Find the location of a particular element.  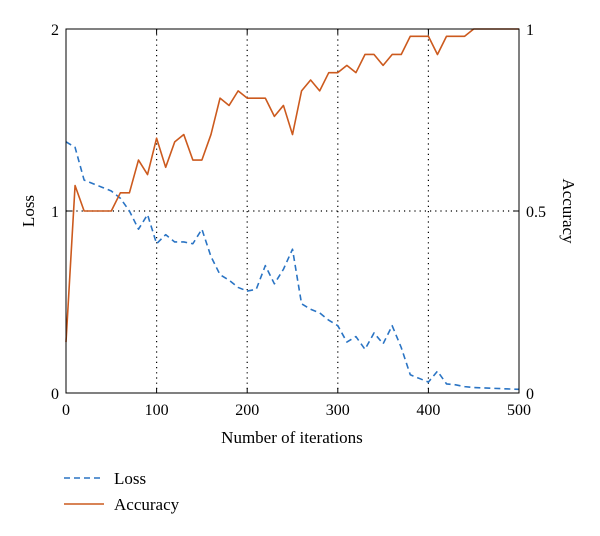

right-y-axis-title: Accuracy is located at coordinates (568, 211).